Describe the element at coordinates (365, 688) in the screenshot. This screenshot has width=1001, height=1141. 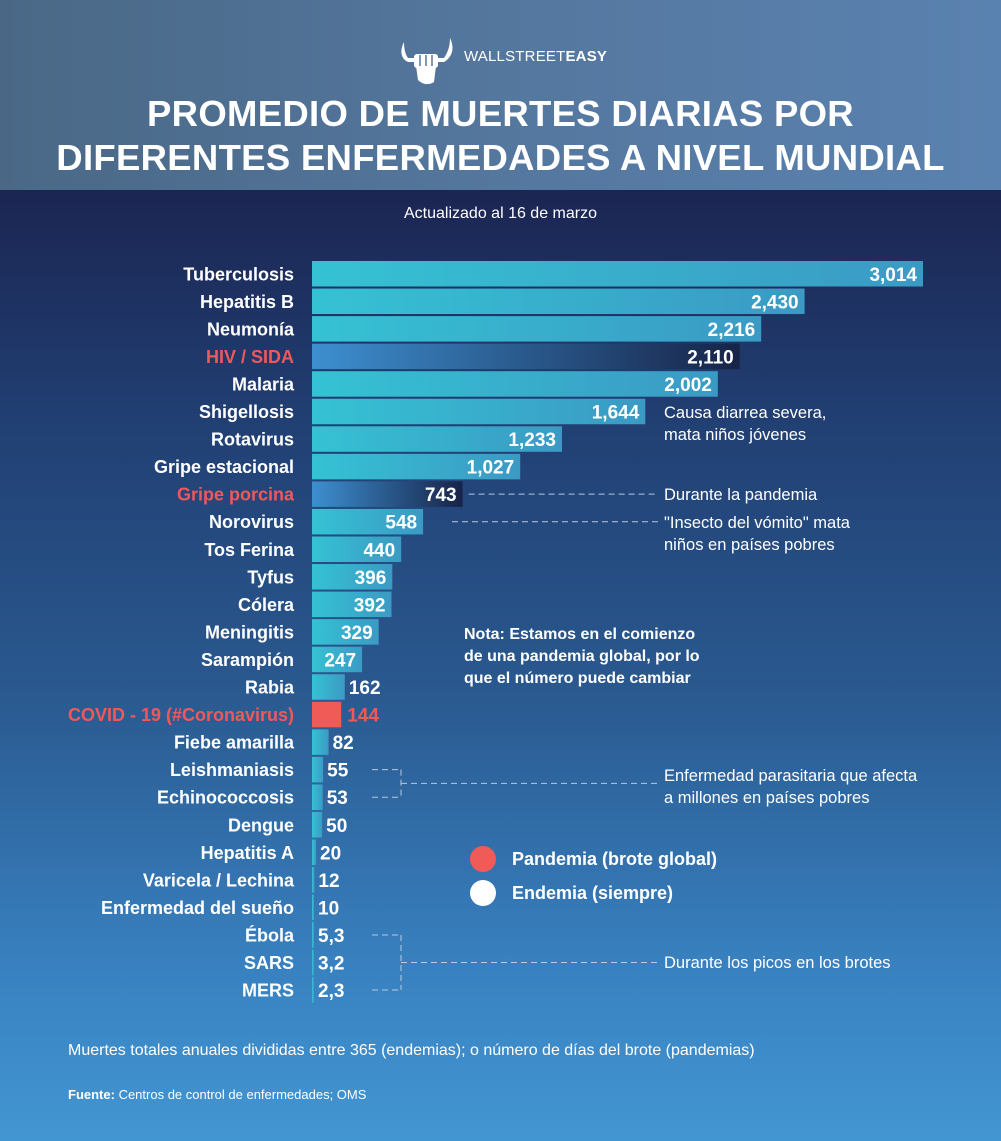
I see `value-label: 162` at that location.